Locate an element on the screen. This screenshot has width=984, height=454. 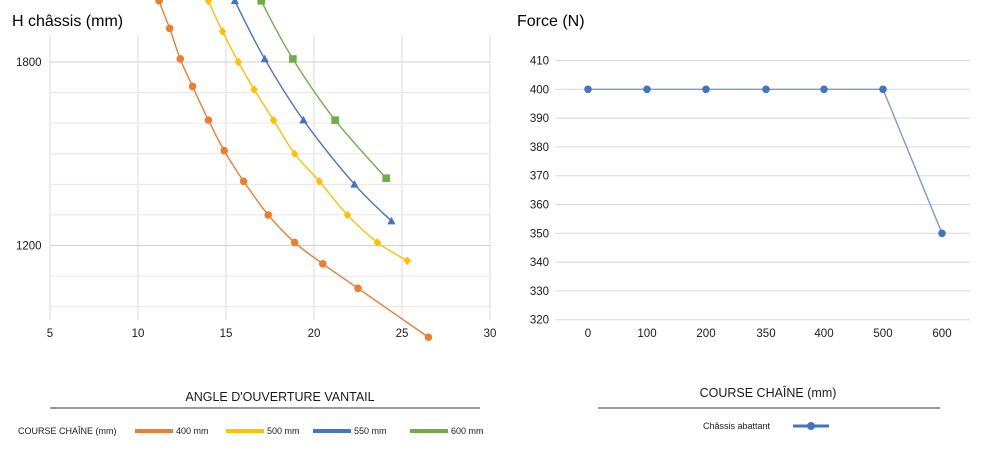
series-chassis-abattant is located at coordinates (765, 161).